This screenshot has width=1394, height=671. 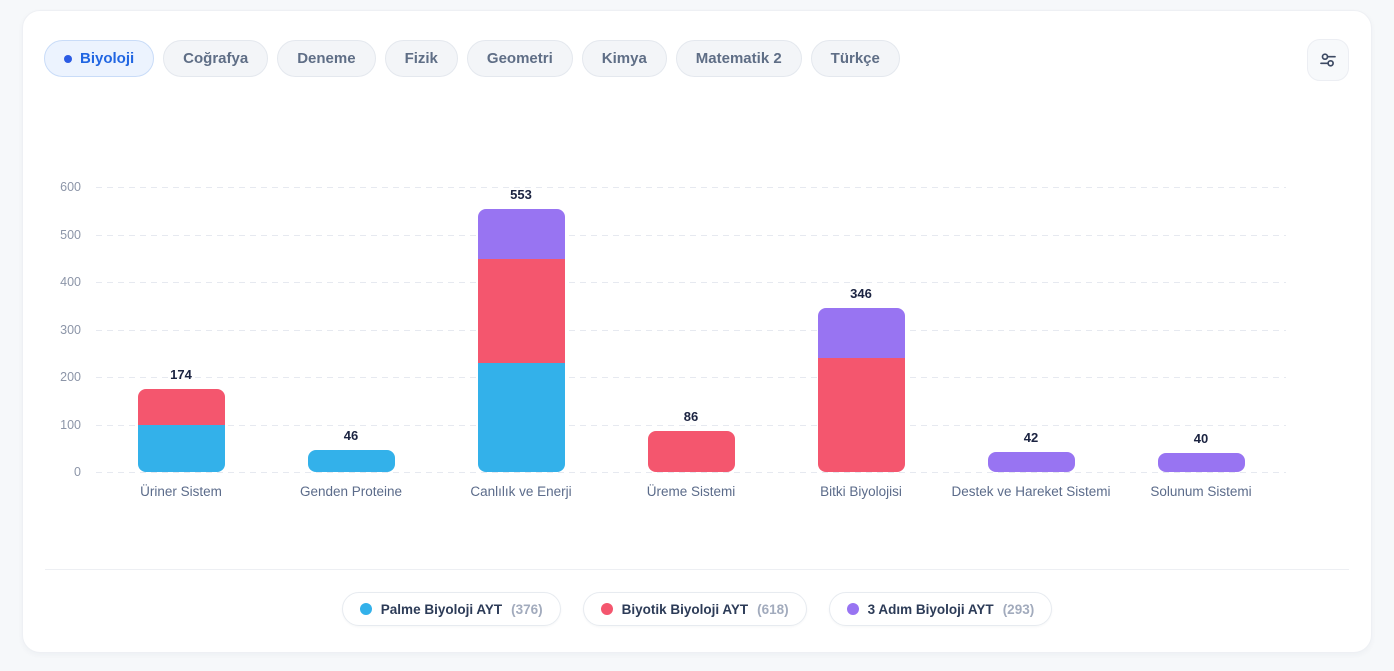 I want to click on bar-segment-3-adim-biyoloji-ayt-solunum-sistemi, so click(x=1201, y=462).